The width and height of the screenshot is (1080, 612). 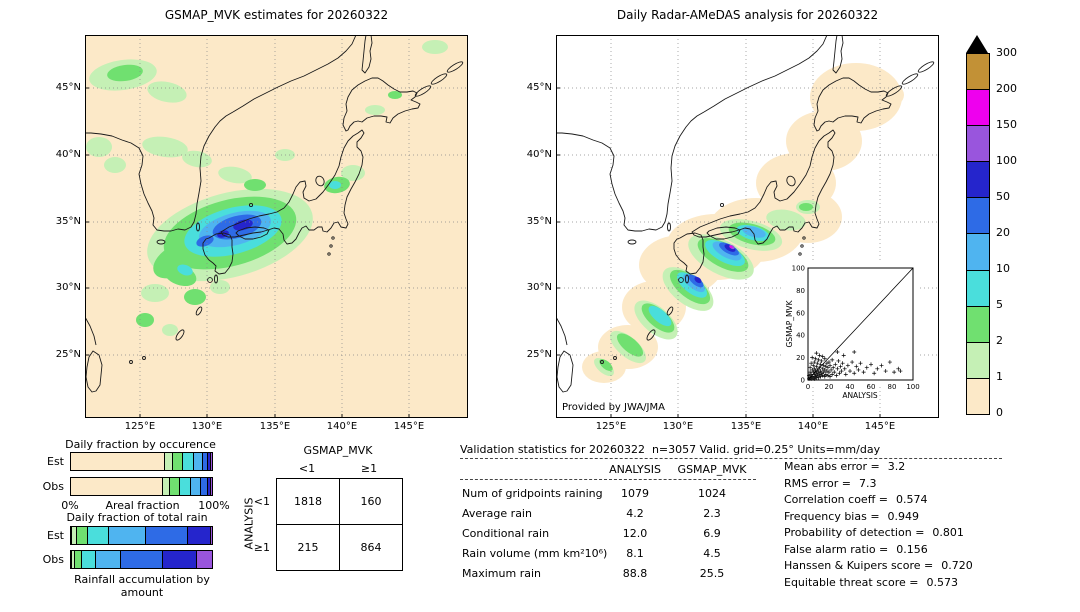 What do you see at coordinates (207, 426) in the screenshot?
I see `left-lon-tick: 130°E` at bounding box center [207, 426].